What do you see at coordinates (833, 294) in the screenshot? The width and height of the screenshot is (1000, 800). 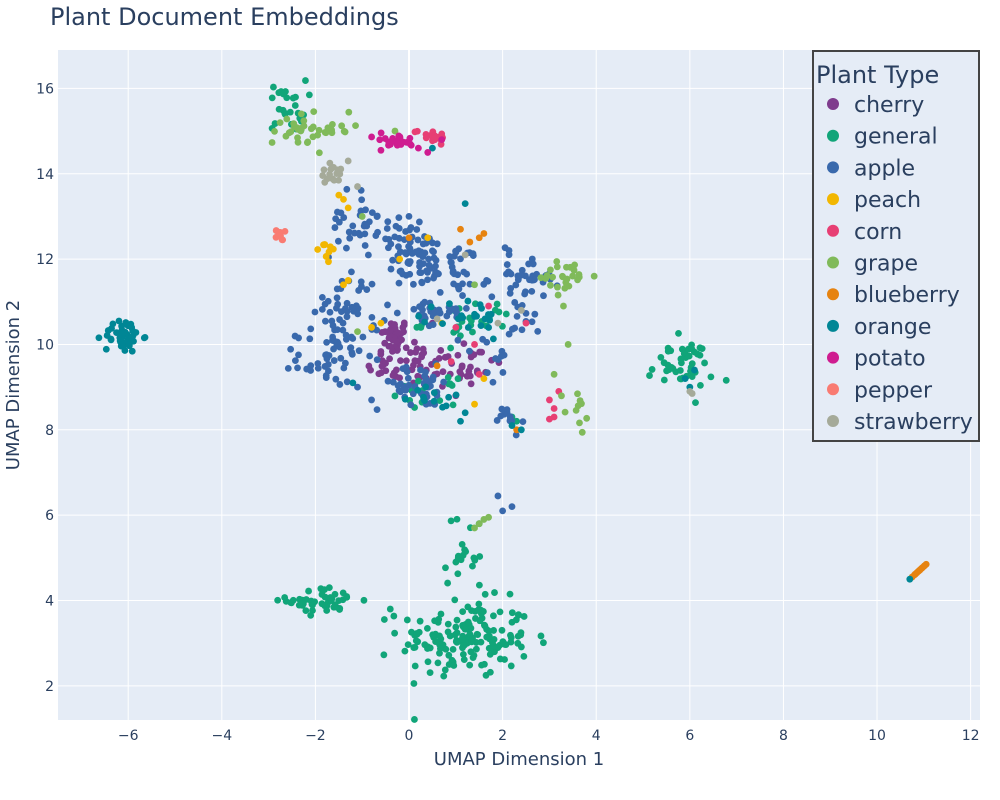 I see `legend-marker-blueberry` at bounding box center [833, 294].